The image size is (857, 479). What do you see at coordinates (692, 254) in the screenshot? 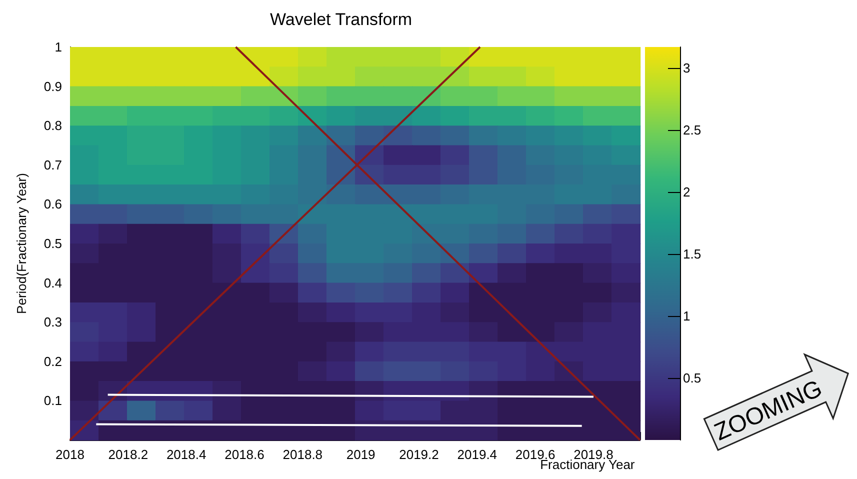
I see `color-bar-label: 1.5` at bounding box center [692, 254].